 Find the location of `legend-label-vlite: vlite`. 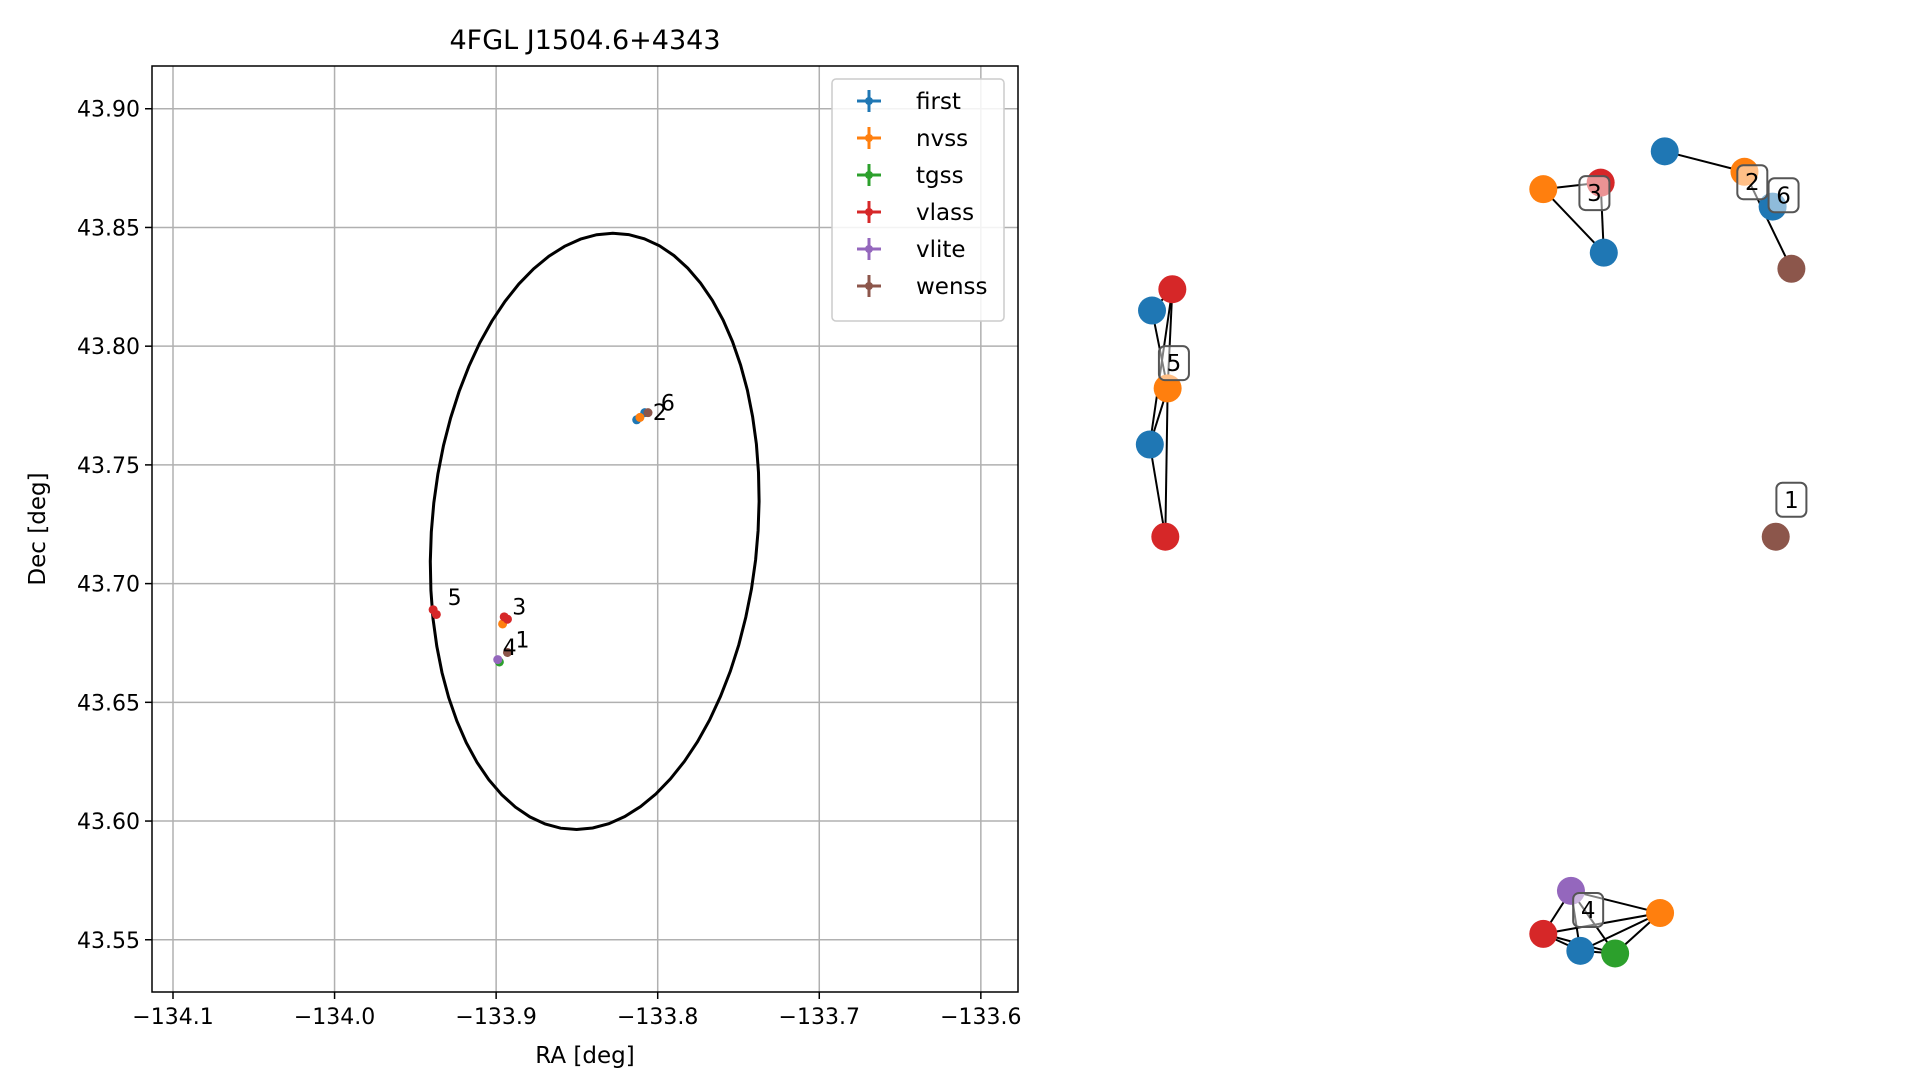

legend-label-vlite: vlite is located at coordinates (941, 250).